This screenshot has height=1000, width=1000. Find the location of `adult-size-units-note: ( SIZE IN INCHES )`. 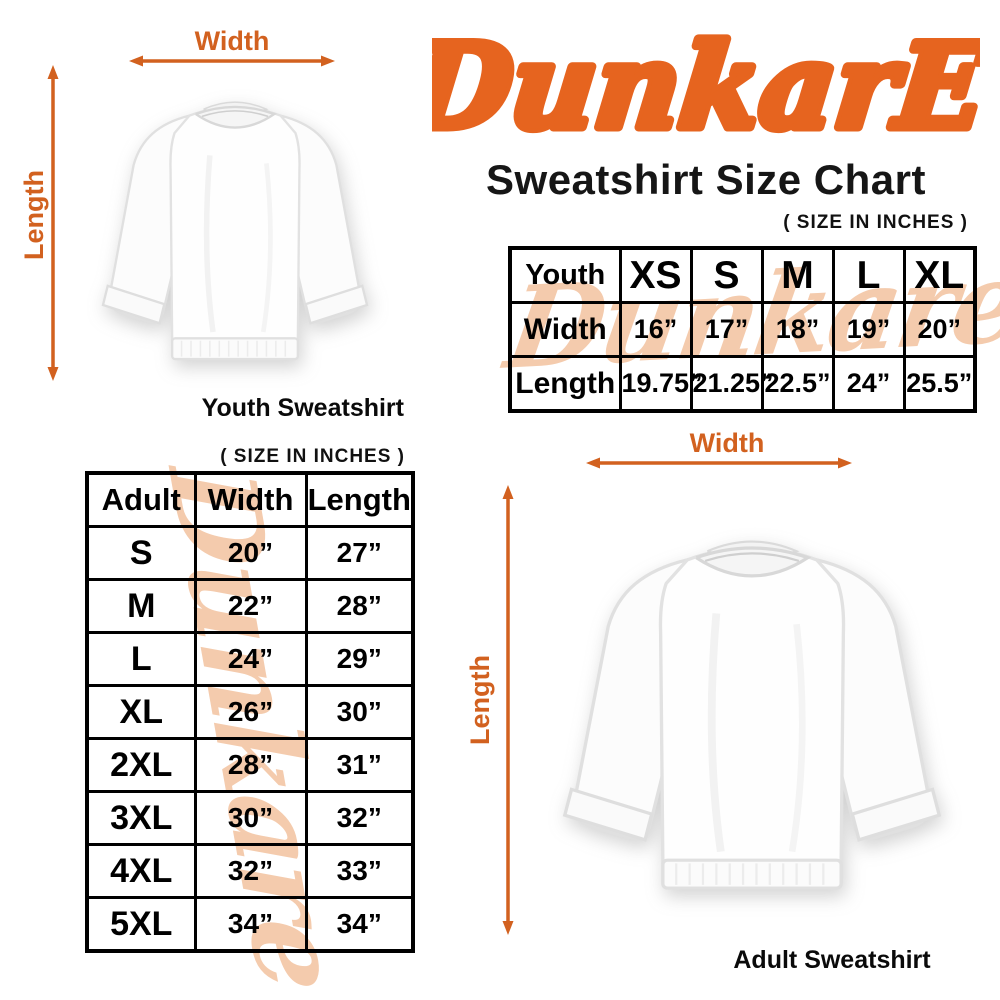

adult-size-units-note: ( SIZE IN INCHES ) is located at coordinates (312, 456).